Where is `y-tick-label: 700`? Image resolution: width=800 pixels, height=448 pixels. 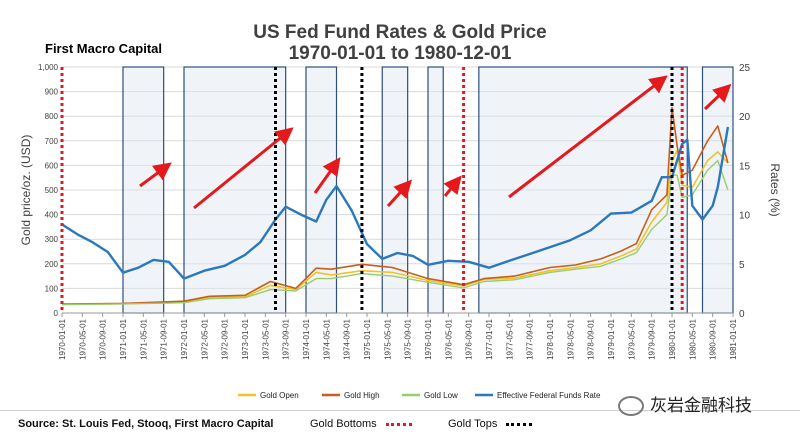 y-tick-label: 700 is located at coordinates (52, 141).